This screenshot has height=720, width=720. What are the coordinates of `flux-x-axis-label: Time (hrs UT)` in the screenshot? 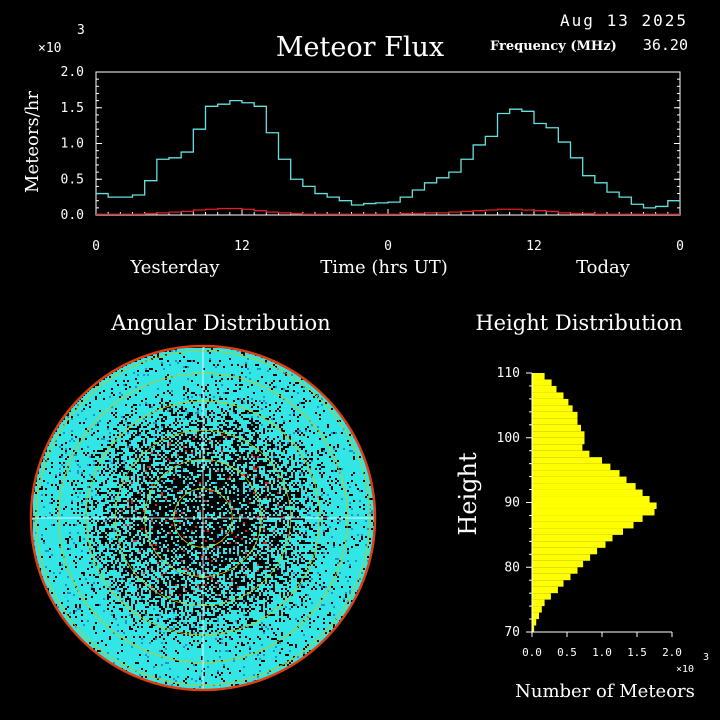 It's located at (384, 267).